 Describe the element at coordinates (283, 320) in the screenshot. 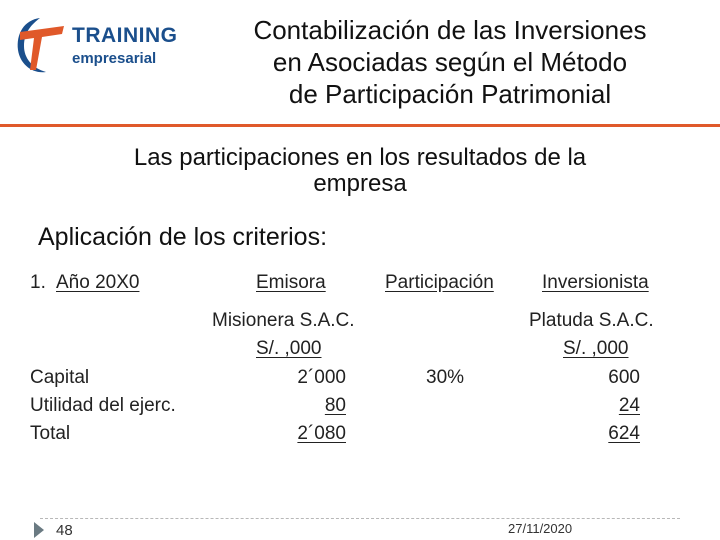

I see `issuer-name: Misionera S.A.C.` at that location.